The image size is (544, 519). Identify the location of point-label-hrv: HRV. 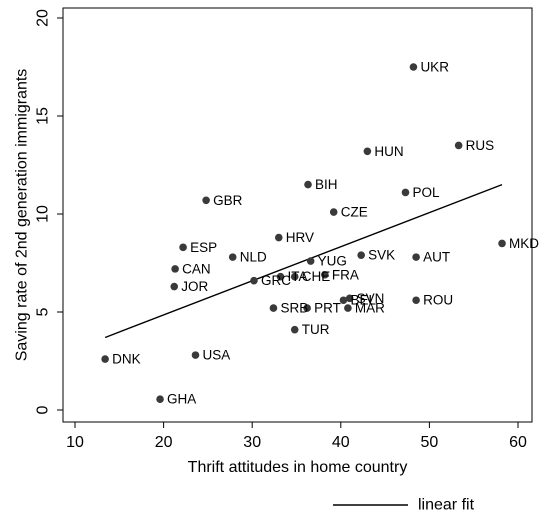
(300, 237).